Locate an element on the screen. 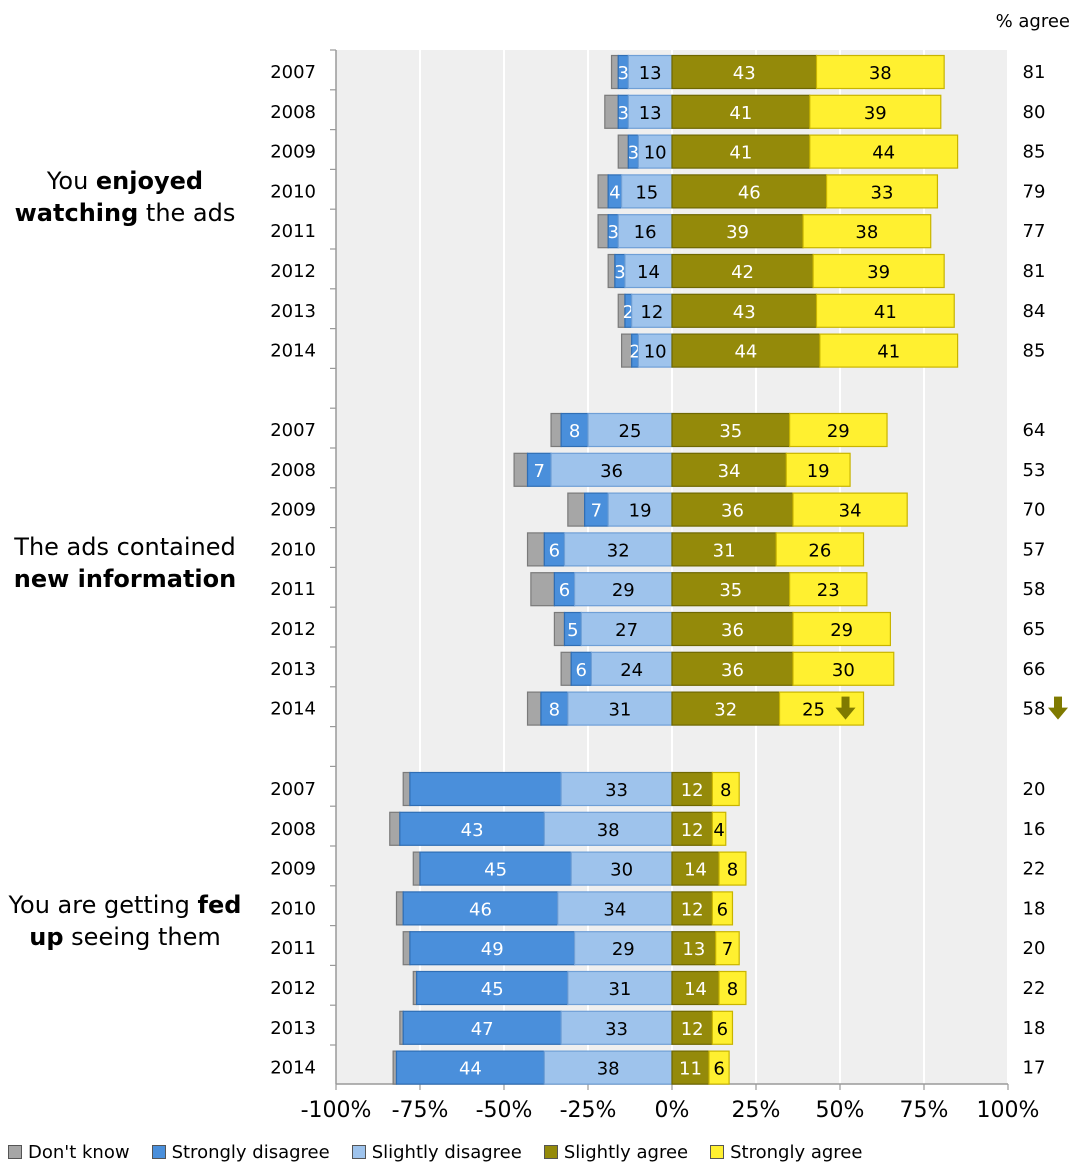 Image resolution: width=1076 pixels, height=1167 pixels. year-label: 2013 is located at coordinates (293, 1028).